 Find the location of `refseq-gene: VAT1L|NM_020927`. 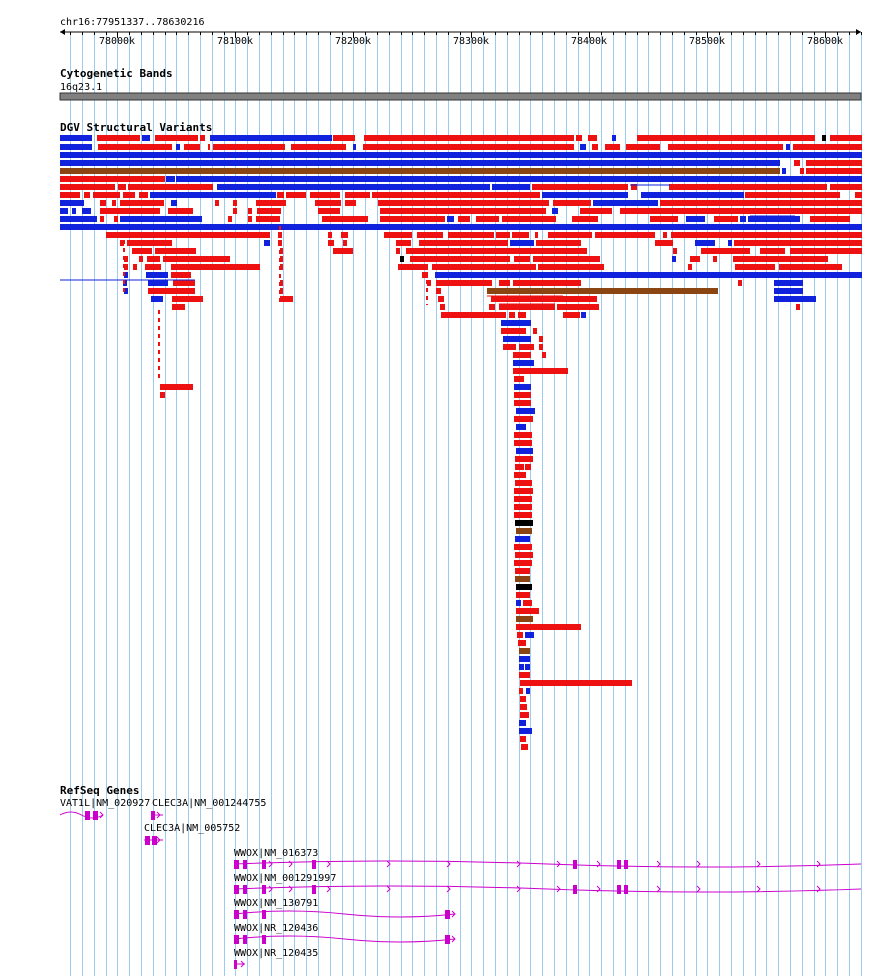

refseq-gene: VAT1L|NM_020927 is located at coordinates (104, 809).